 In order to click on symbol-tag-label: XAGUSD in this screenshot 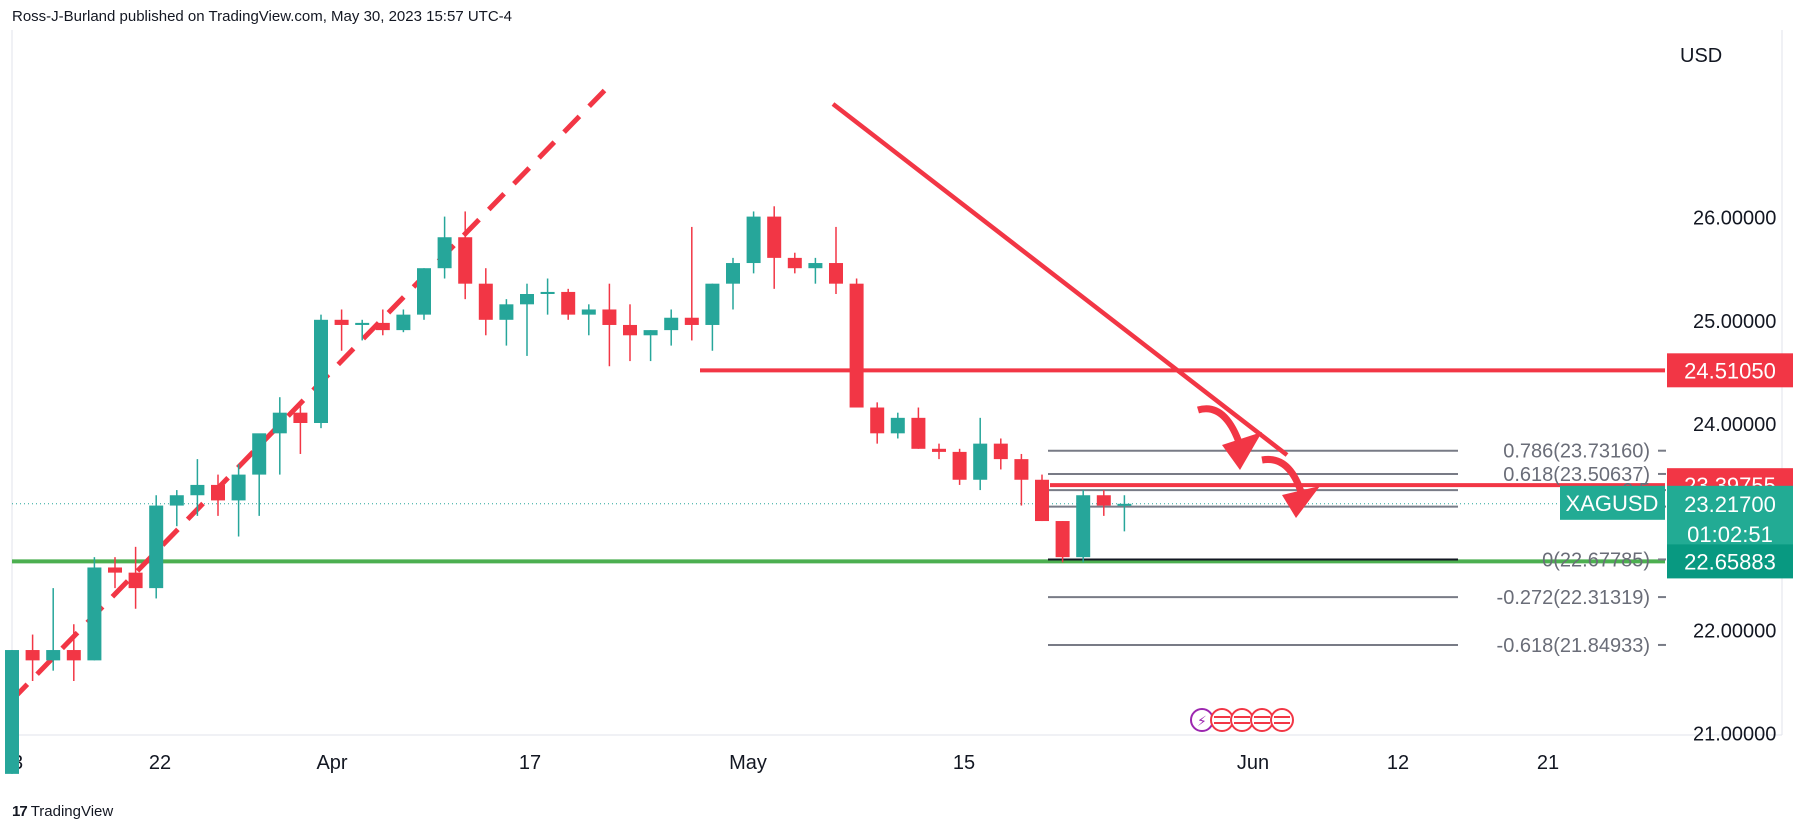, I will do `click(1612, 503)`.